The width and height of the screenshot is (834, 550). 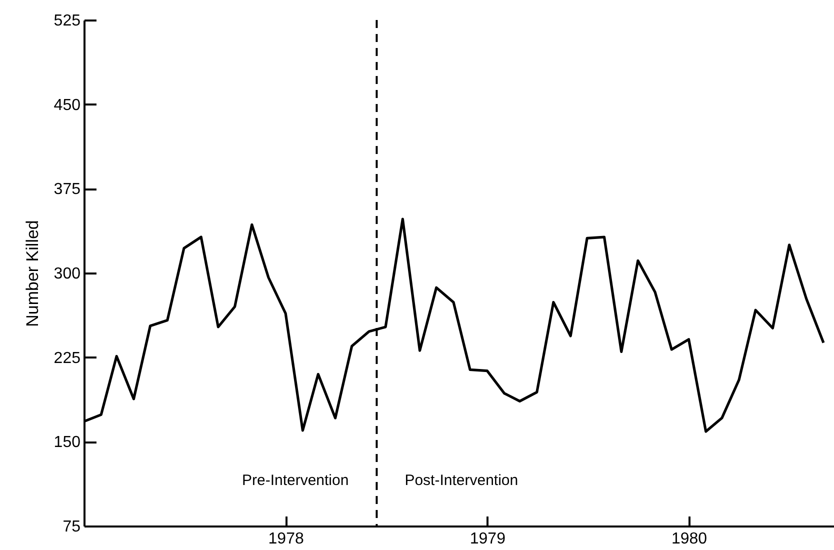 I want to click on annotation: Pre-Intervention, so click(x=295, y=480).